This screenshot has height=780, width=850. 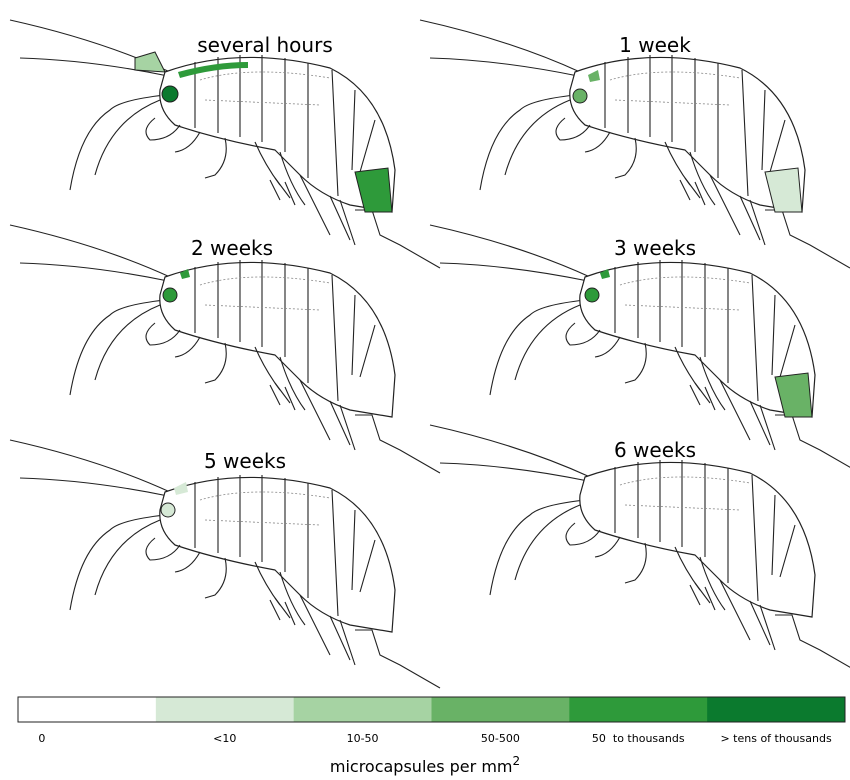 What do you see at coordinates (655, 248) in the screenshot?
I see `panel-title: 3 weeks` at bounding box center [655, 248].